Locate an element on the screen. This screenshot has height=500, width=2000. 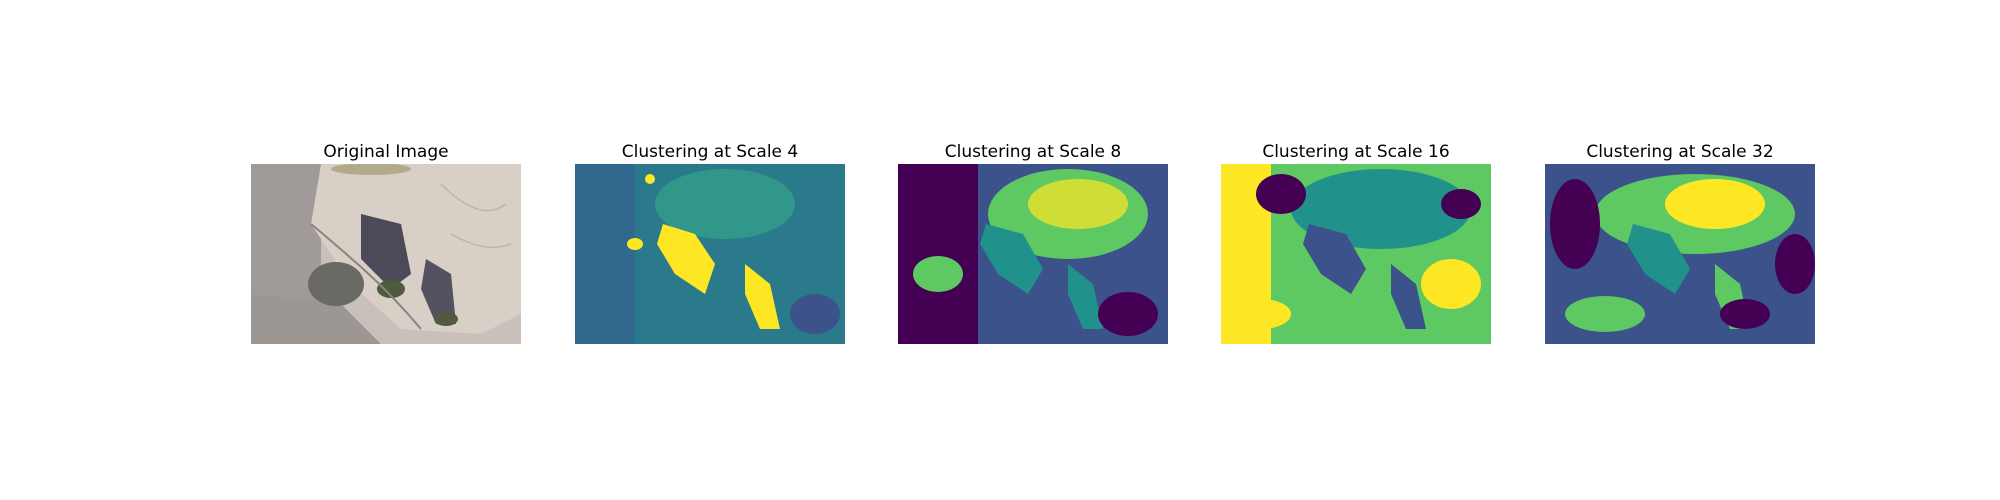
panel-scale-4: Clustering at Scale 4 is located at coordinates (710, 242).